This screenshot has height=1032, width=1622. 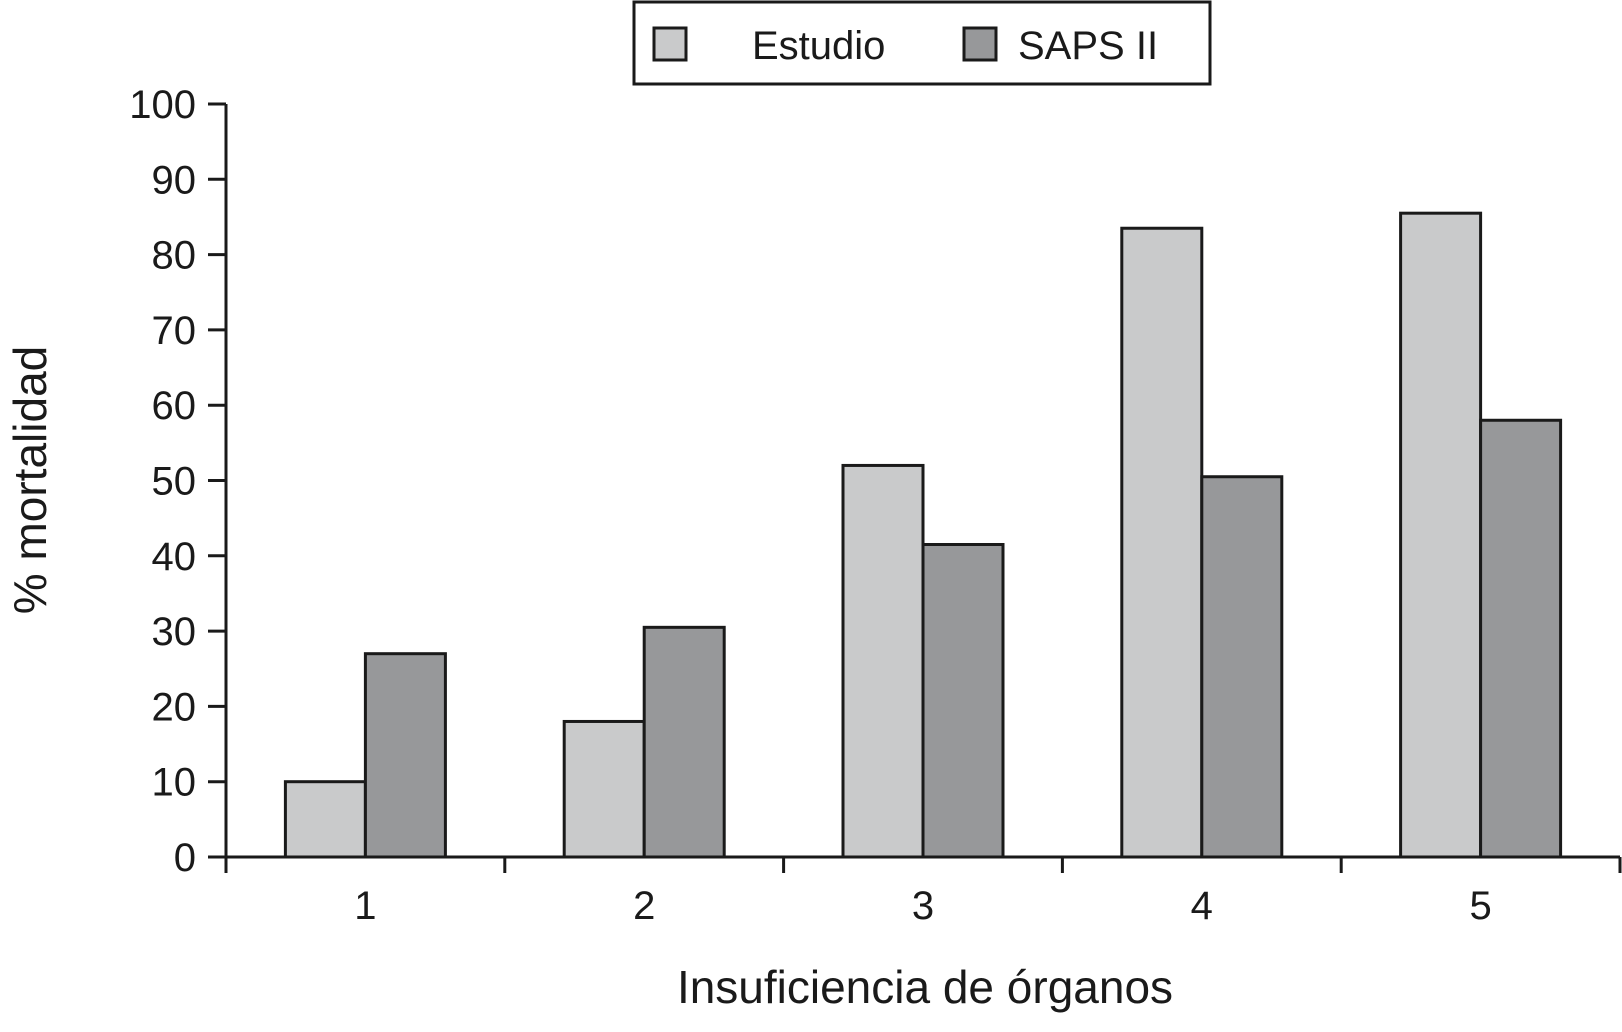 I want to click on x-tick-label-4: 4, so click(x=1202, y=906).